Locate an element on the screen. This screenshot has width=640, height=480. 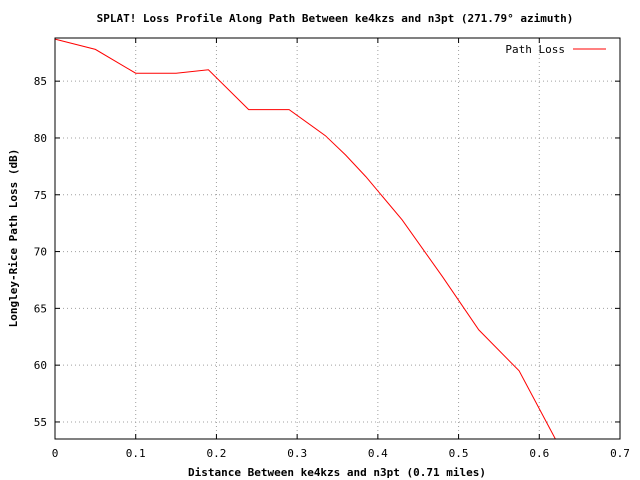
x-tick-label: 0.3 is located at coordinates (297, 453).